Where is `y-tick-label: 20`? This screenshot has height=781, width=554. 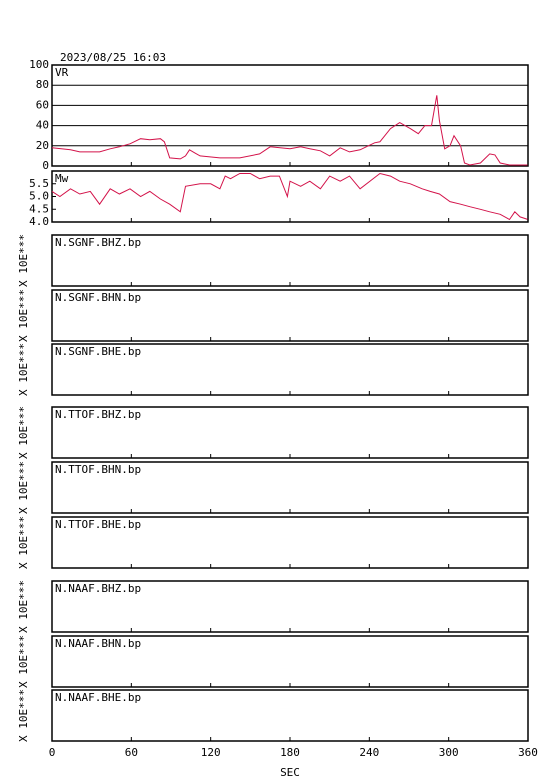 y-tick-label: 20 is located at coordinates (42, 145).